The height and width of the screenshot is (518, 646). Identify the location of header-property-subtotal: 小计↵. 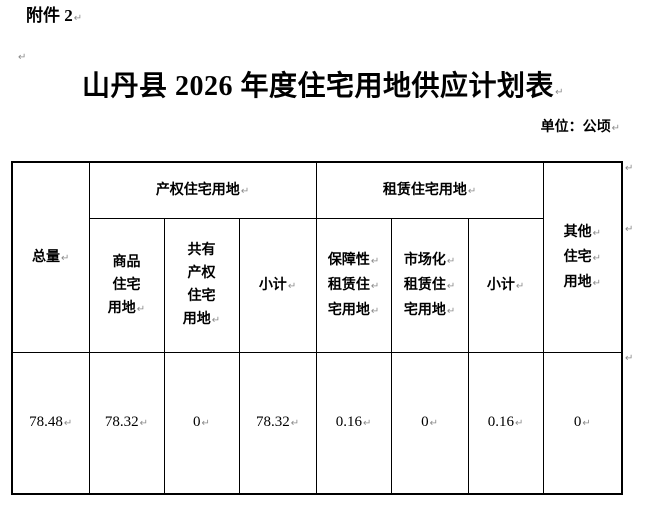
(277, 285).